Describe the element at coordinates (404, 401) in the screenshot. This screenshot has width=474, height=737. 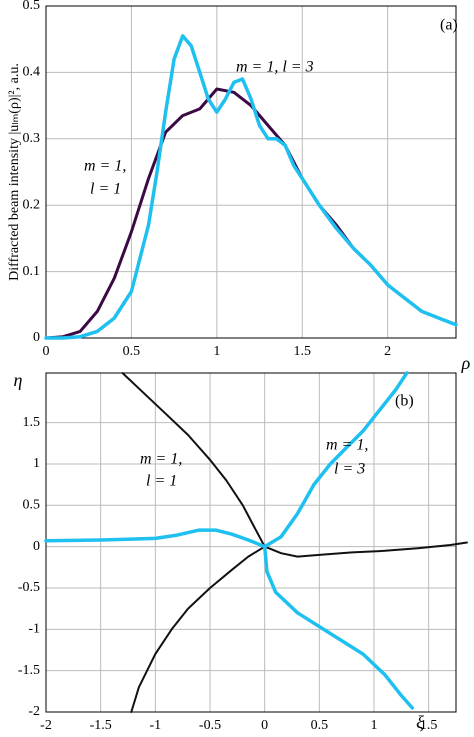
I see `annotation: (b)` at that location.